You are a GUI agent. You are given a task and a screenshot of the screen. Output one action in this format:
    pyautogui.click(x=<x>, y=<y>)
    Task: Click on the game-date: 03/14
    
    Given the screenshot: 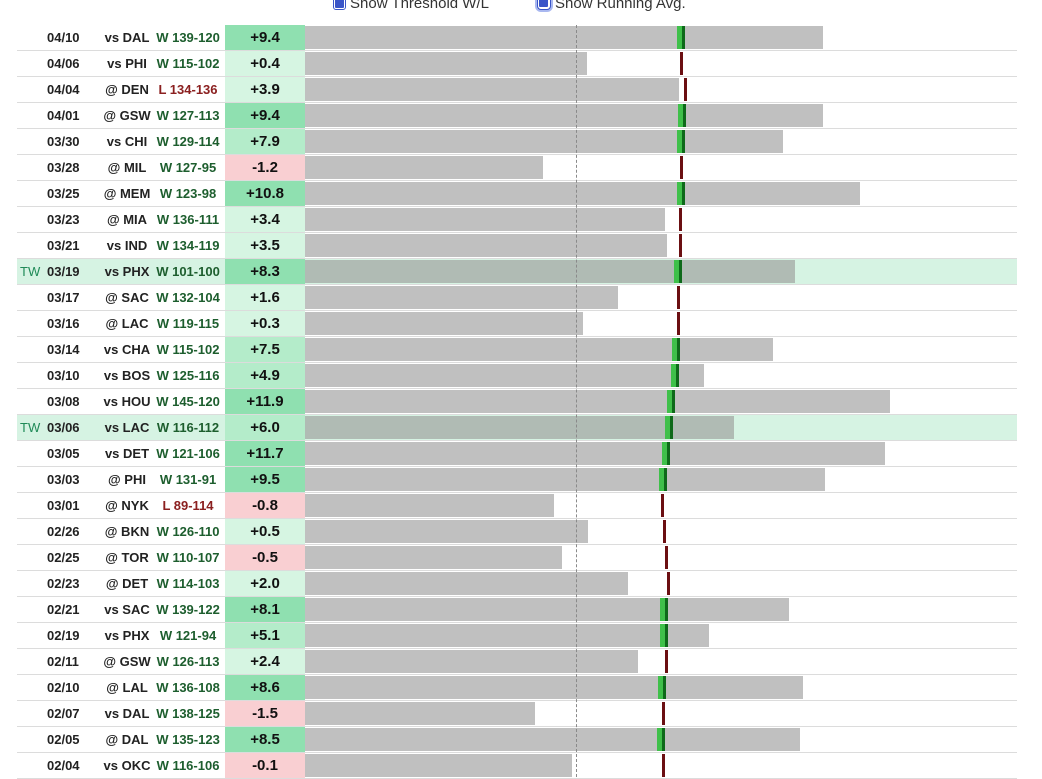 What is the action you would take?
    pyautogui.click(x=63, y=349)
    